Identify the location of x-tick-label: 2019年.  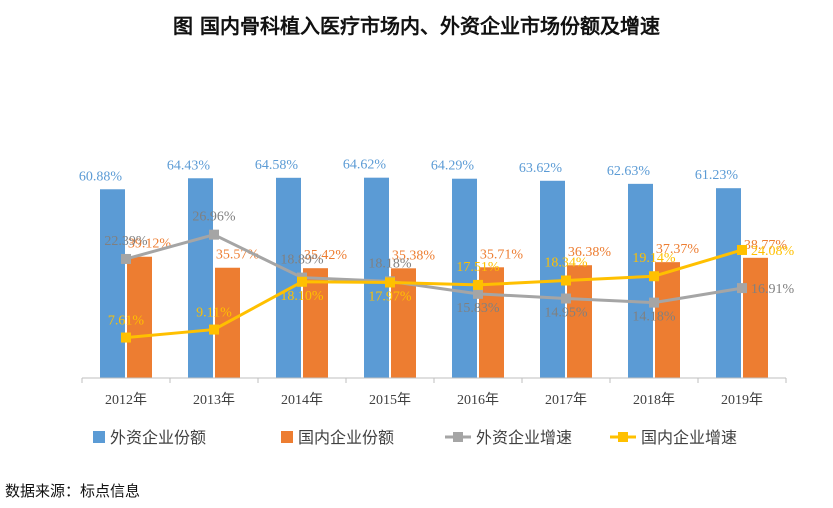
(742, 400).